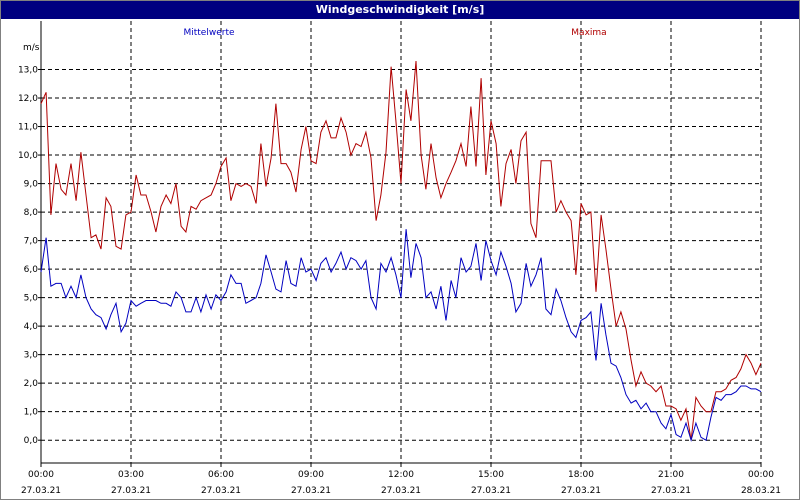 This screenshot has height=500, width=800. I want to click on x-tick-date-4: 27.03.21, so click(401, 491).